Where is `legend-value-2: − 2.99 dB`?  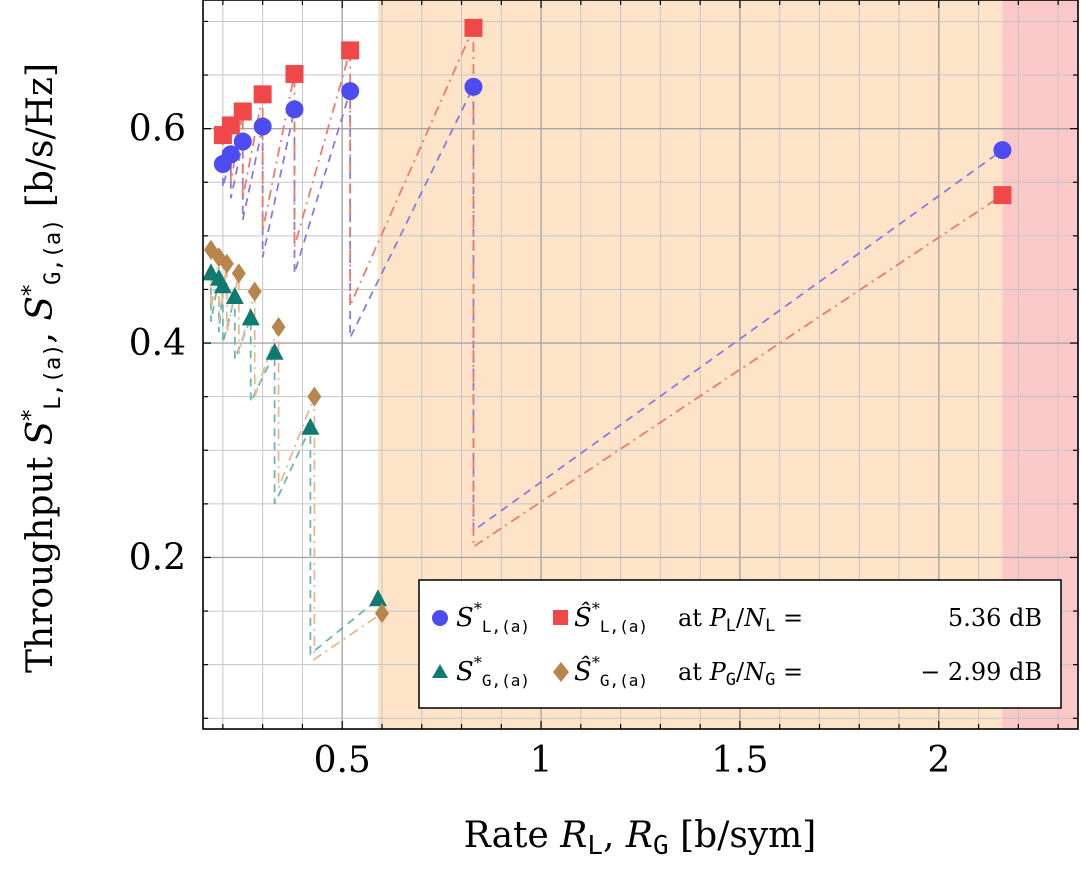 legend-value-2: − 2.99 dB is located at coordinates (981, 672).